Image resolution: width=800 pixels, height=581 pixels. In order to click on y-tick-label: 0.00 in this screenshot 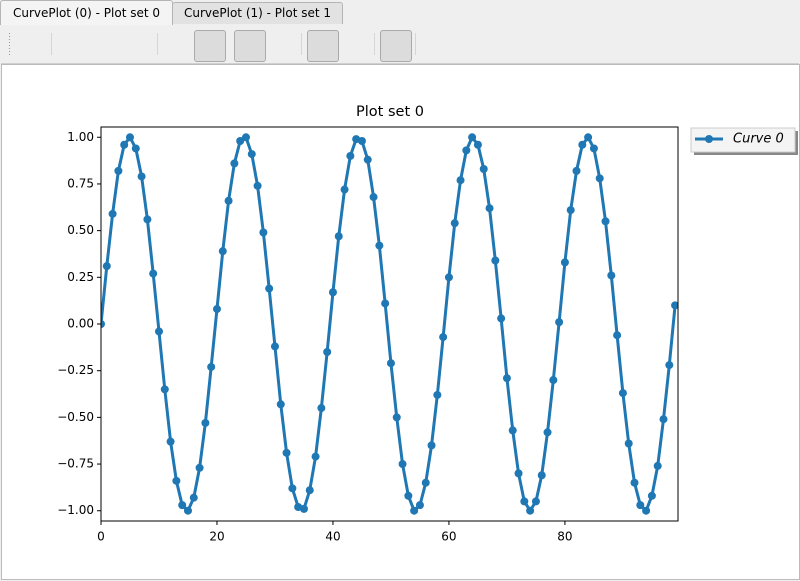, I will do `click(80, 324)`.